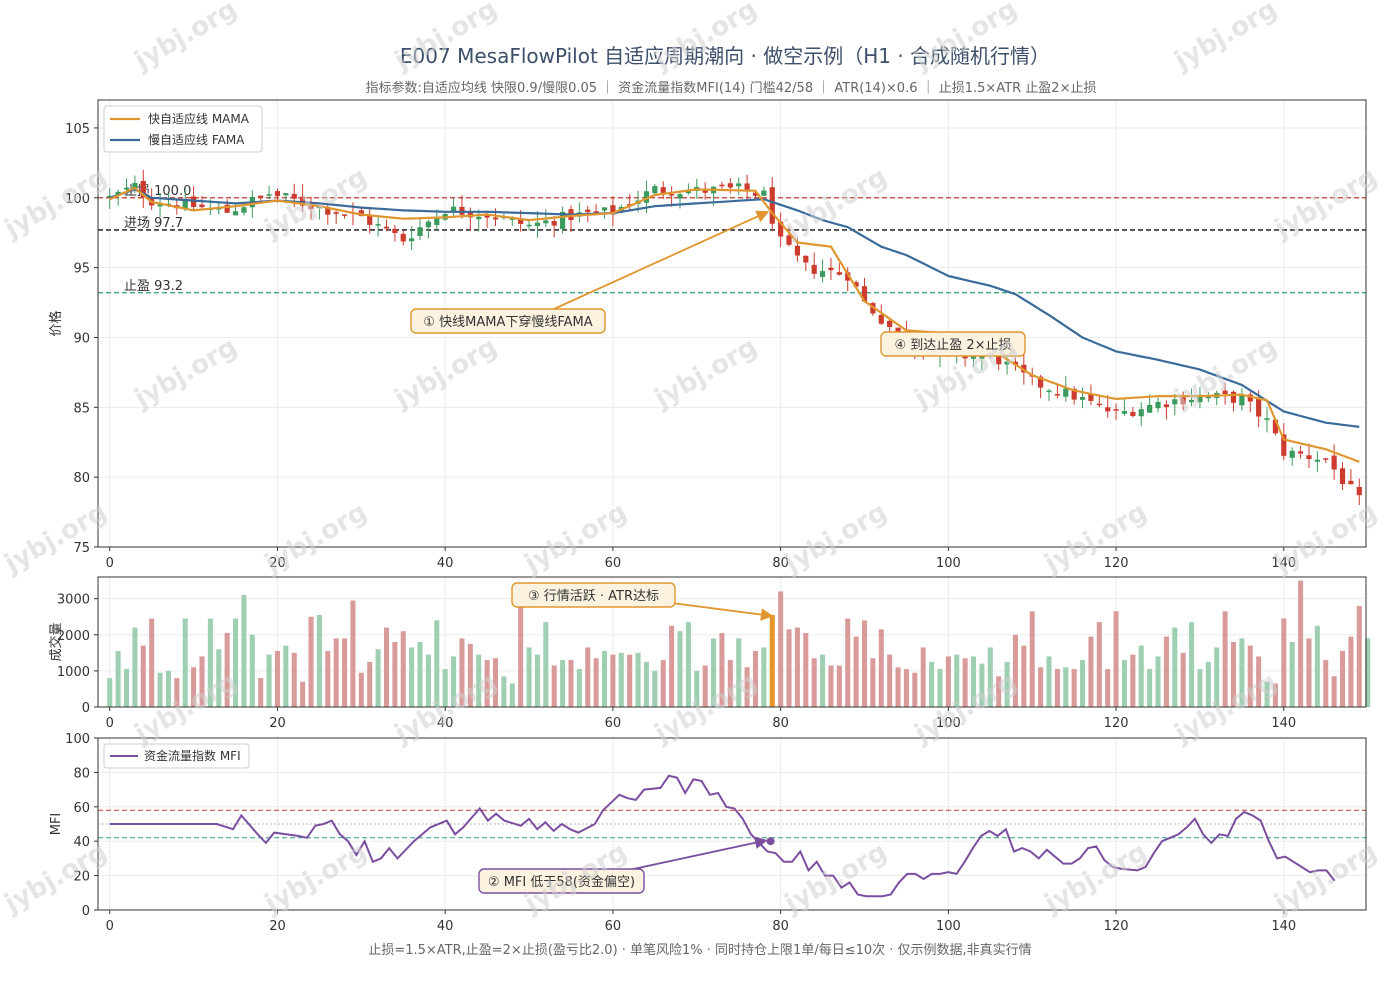 The width and height of the screenshot is (1400, 1000). I want to click on x-tick-label: 40, so click(445, 926).